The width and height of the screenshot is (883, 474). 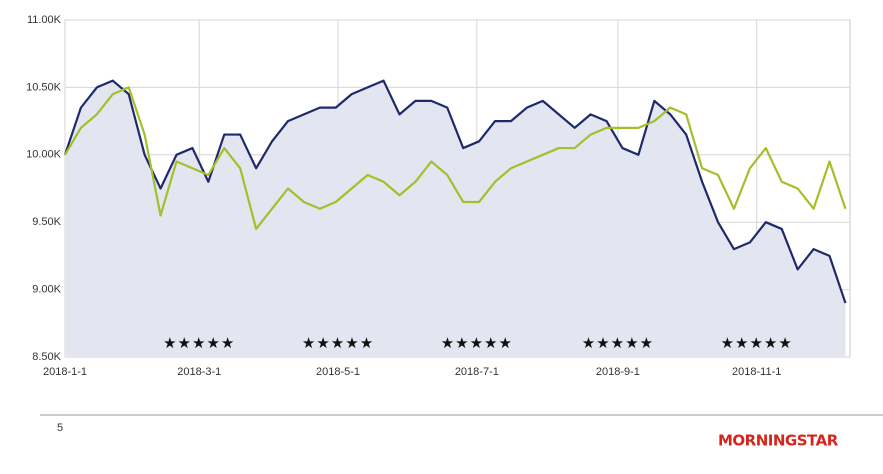 I want to click on logo: MORNINGSTAR, so click(x=778, y=441).